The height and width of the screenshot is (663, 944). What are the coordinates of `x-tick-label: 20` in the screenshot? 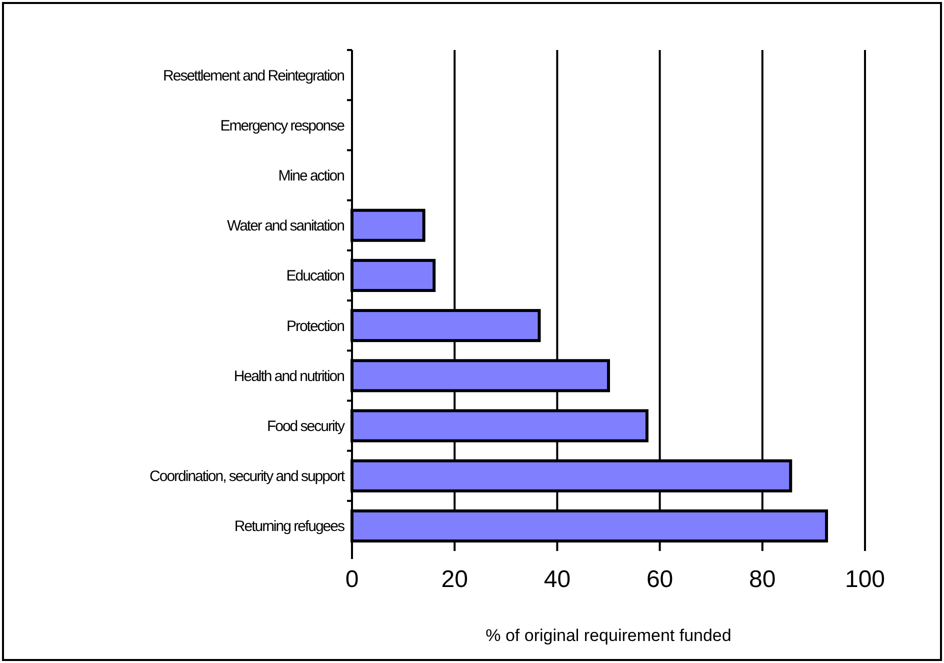 It's located at (454, 579).